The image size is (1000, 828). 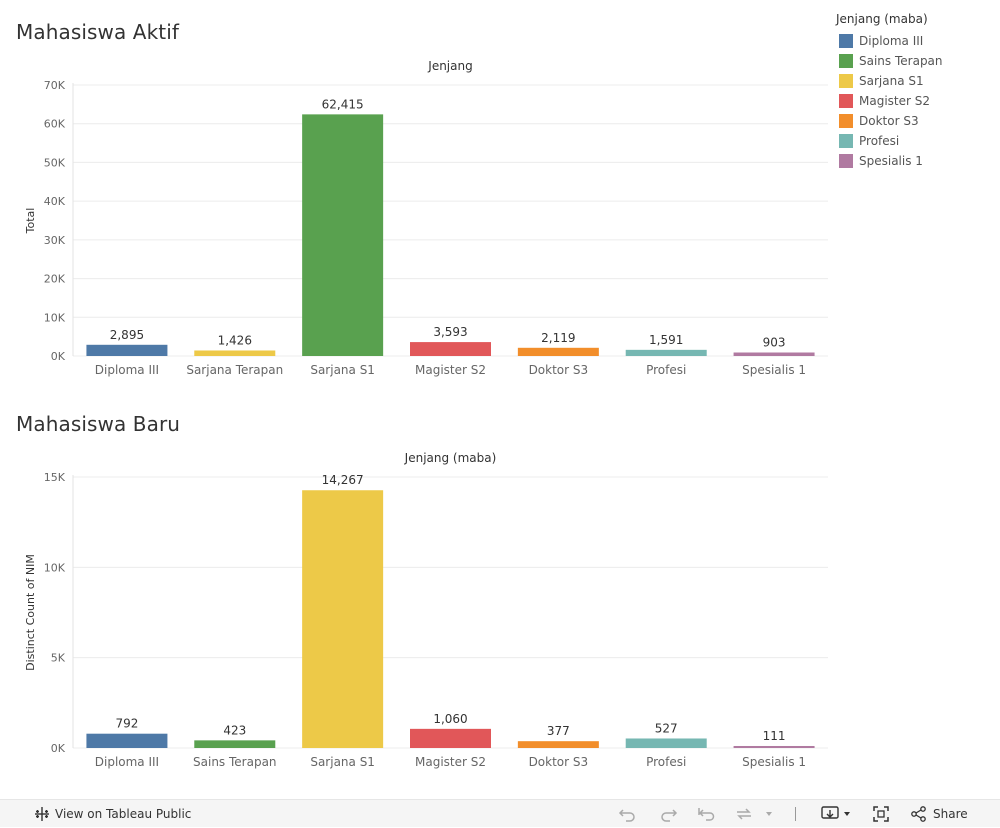 What do you see at coordinates (795, 814) in the screenshot?
I see `toolbar-divider` at bounding box center [795, 814].